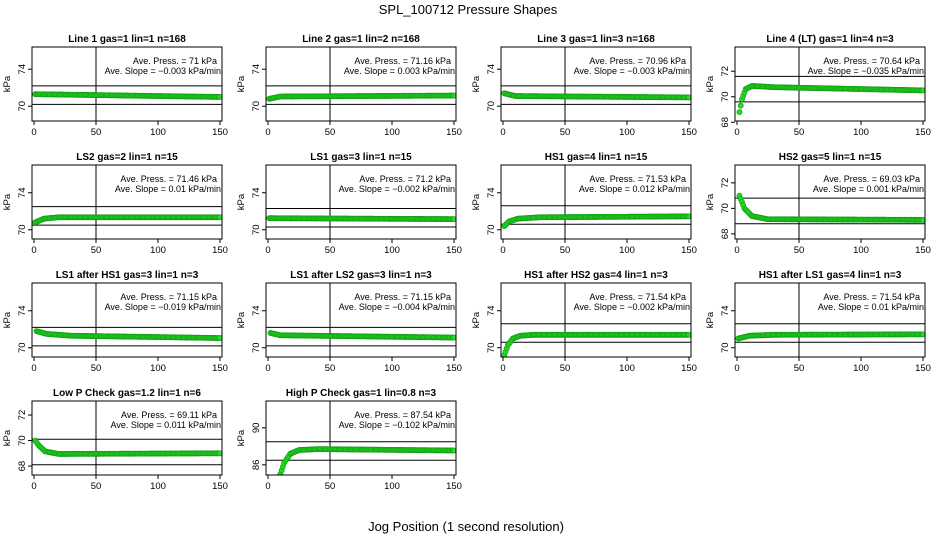 This screenshot has height=540, width=936. I want to click on panel-title: HS2 gas=5 lin=1 n=15, so click(830, 157).